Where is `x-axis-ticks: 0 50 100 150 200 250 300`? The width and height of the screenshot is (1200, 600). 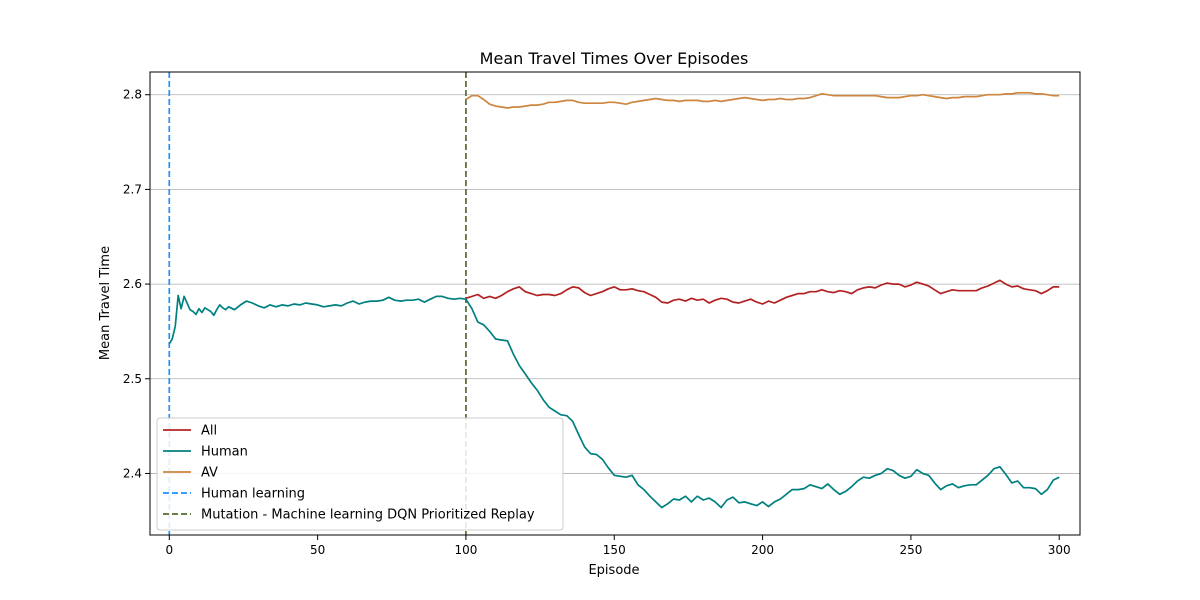 x-axis-ticks: 0 50 100 150 200 250 300 is located at coordinates (618, 546).